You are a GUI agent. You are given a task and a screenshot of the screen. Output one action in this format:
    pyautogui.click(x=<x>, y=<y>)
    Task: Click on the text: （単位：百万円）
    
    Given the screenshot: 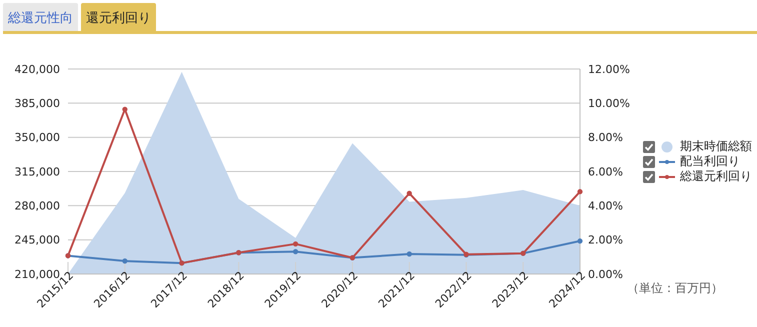 What is the action you would take?
    pyautogui.click(x=675, y=288)
    